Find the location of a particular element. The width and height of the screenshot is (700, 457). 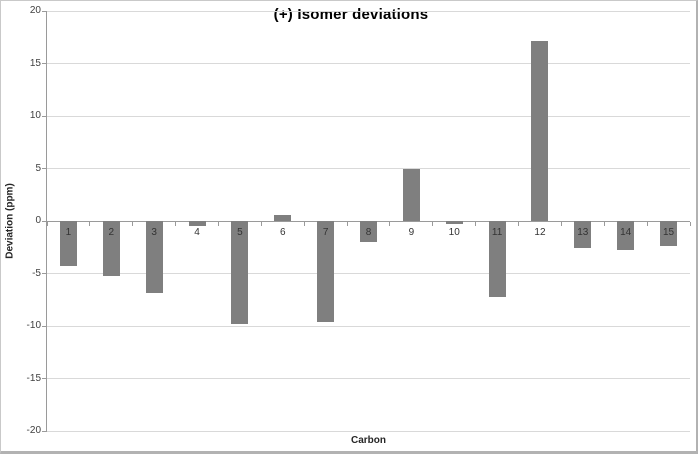

category-label: 15 is located at coordinates (668, 232).